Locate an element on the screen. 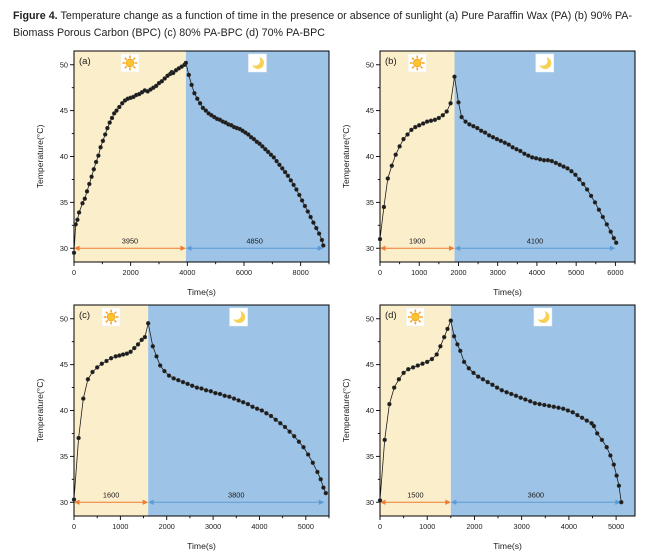  night-duration-label: 3600 is located at coordinates (536, 495).